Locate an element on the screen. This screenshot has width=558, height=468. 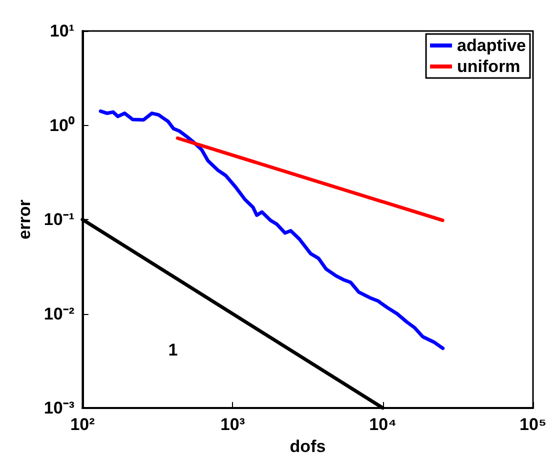
x-tick-label: 10⁵ is located at coordinates (533, 424).